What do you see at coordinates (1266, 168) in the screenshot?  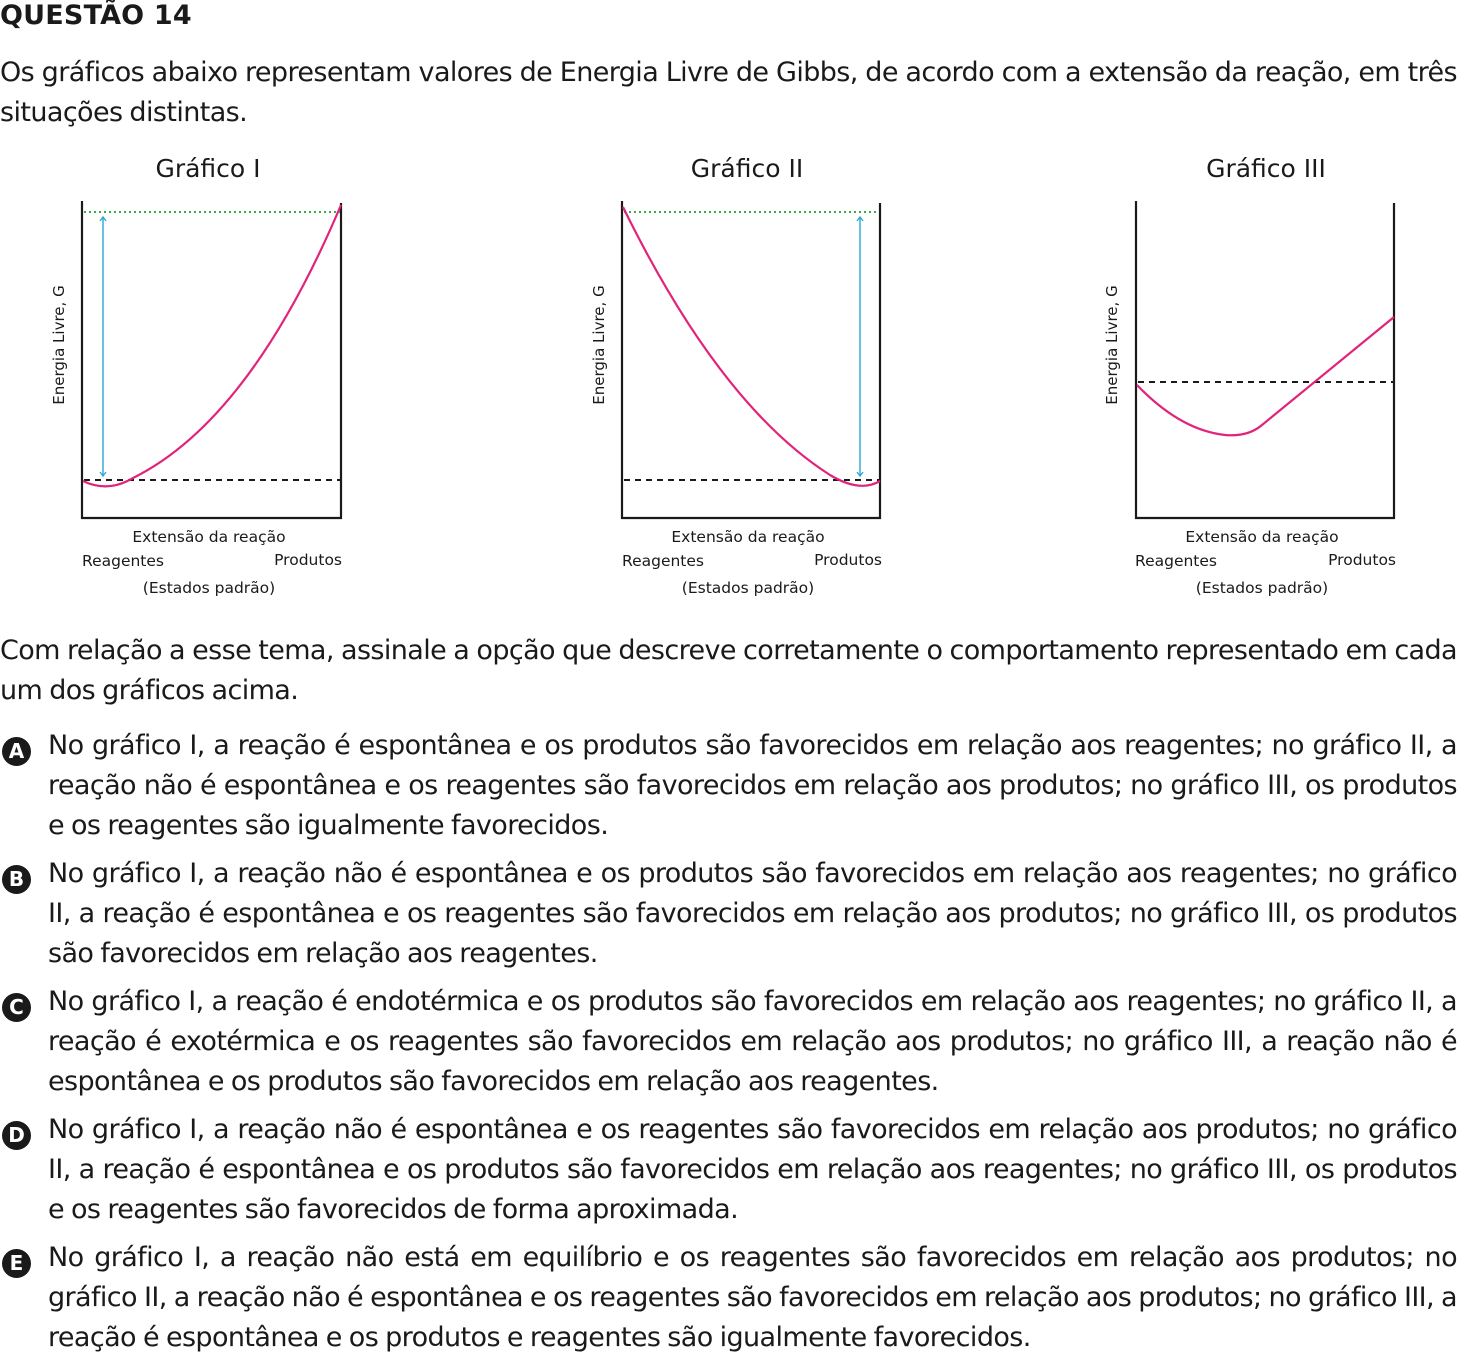 I see `graph-3-title: Gráfico III` at bounding box center [1266, 168].